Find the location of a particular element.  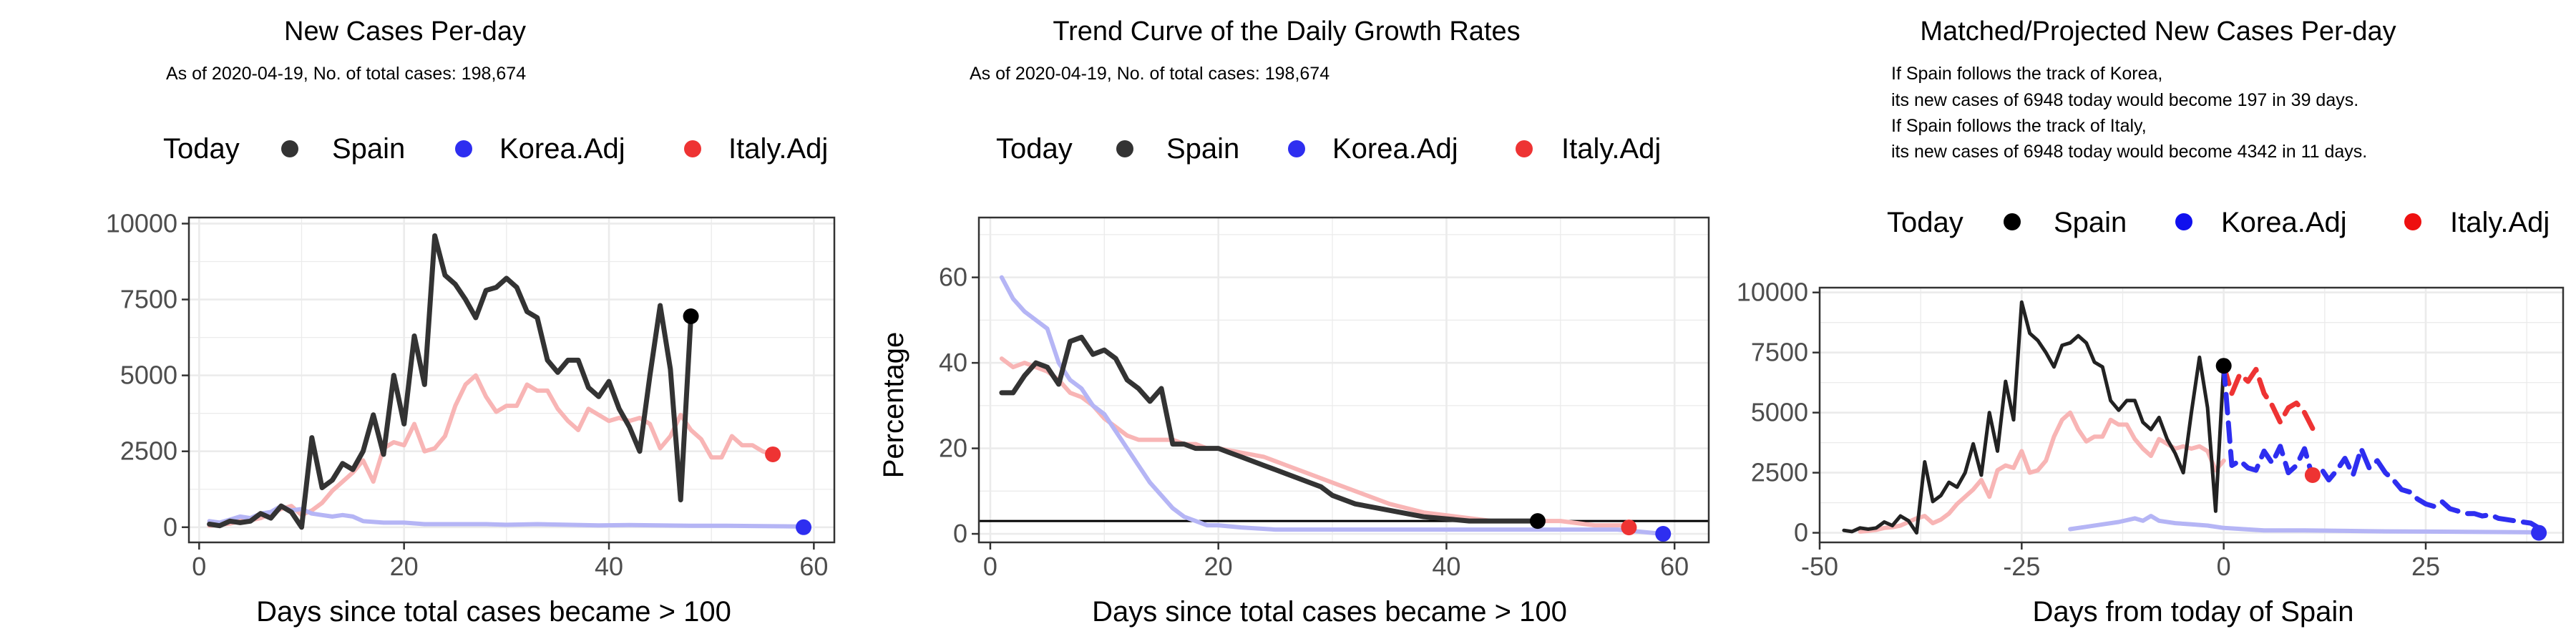

chart-1-point-korea is located at coordinates (804, 527).